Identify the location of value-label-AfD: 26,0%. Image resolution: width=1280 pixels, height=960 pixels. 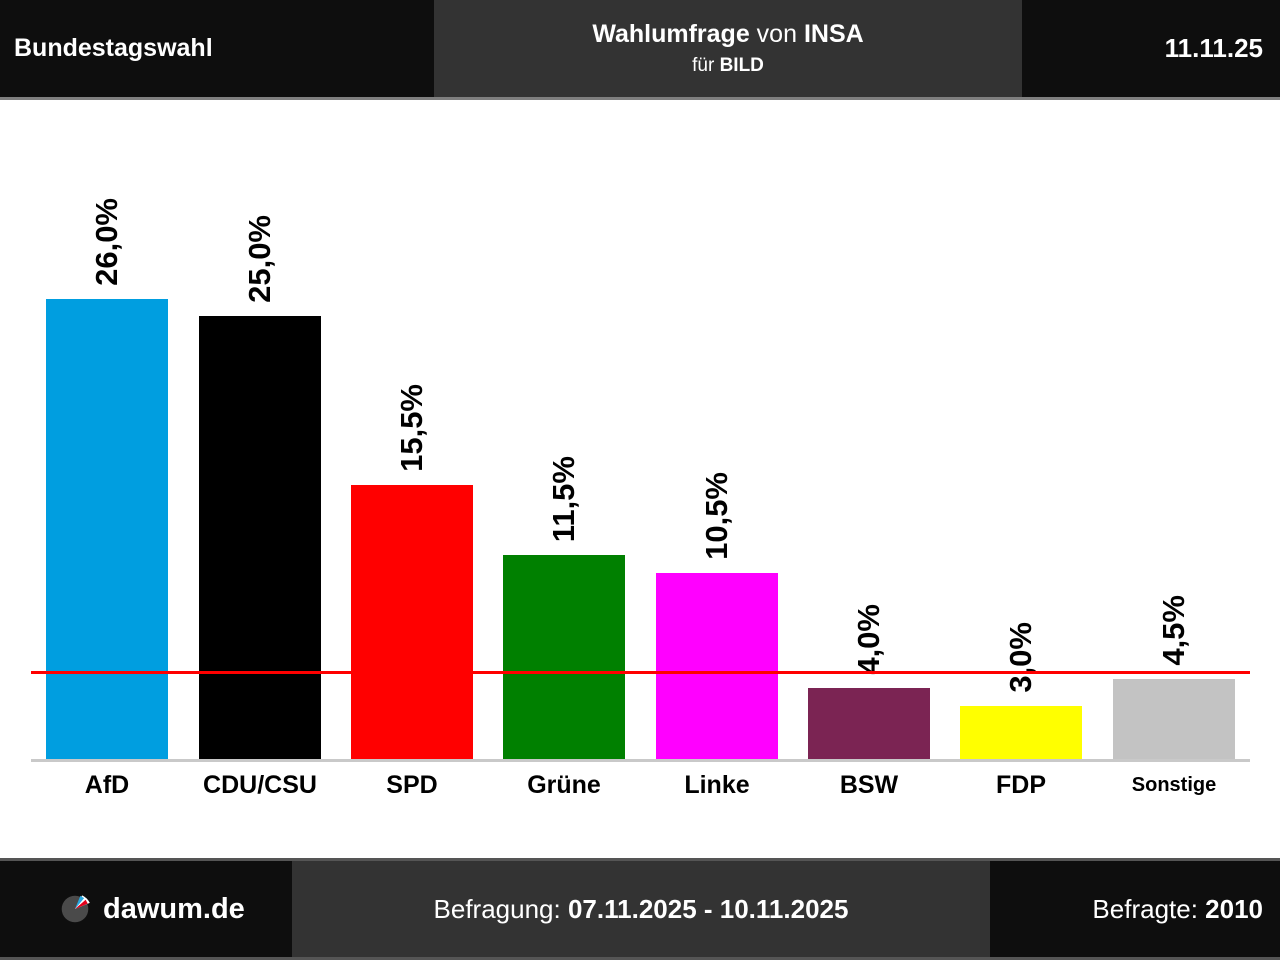
(106, 242).